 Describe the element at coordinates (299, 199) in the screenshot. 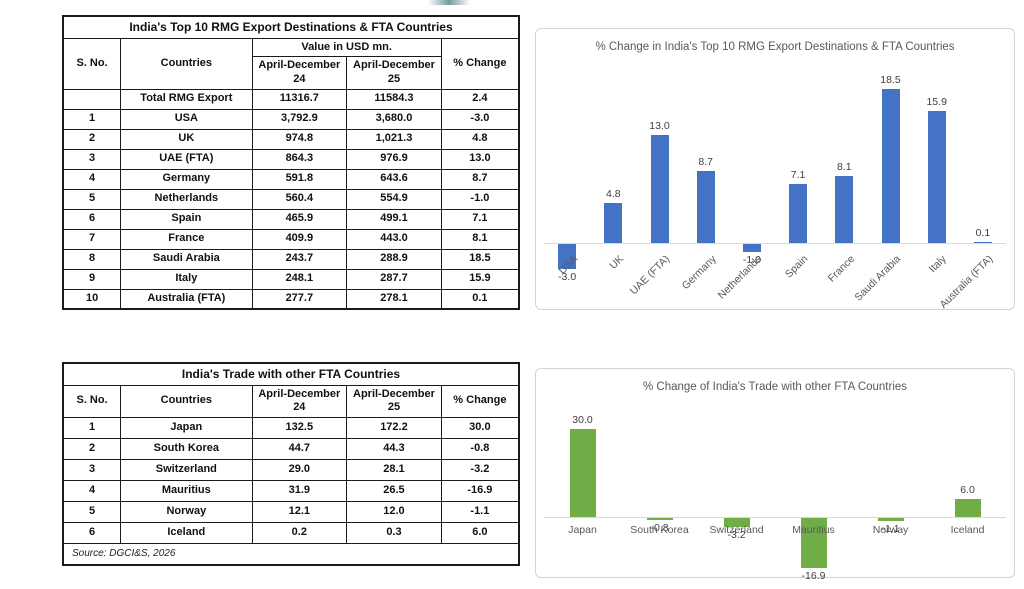

I see `cell-value-24: 560.4` at that location.